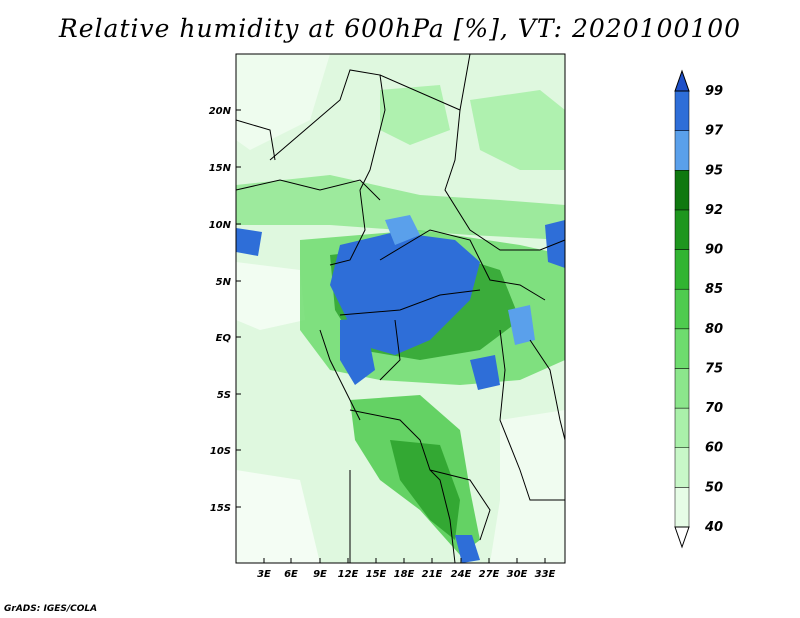 This screenshot has width=800, height=618. Describe the element at coordinates (400, 207) in the screenshot. I see `moist-band-north` at that location.